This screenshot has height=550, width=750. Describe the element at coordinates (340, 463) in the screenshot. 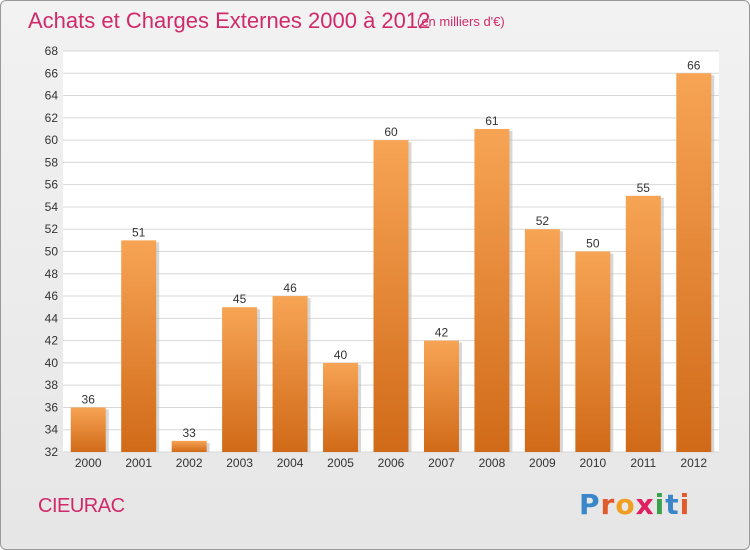

I see `x-tick-label: 2005` at that location.